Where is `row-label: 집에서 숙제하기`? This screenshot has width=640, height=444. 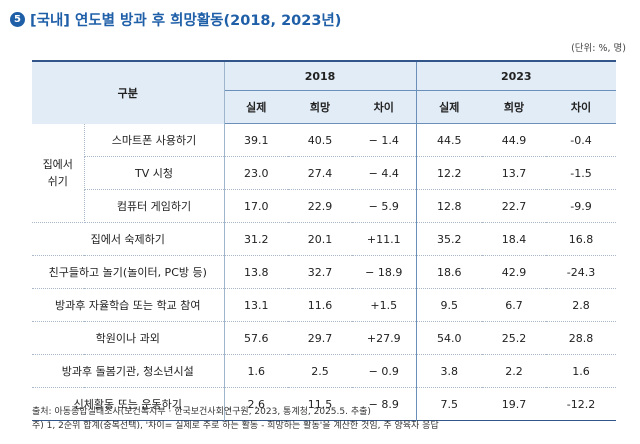 row-label: 집에서 숙제하기 is located at coordinates (128, 239).